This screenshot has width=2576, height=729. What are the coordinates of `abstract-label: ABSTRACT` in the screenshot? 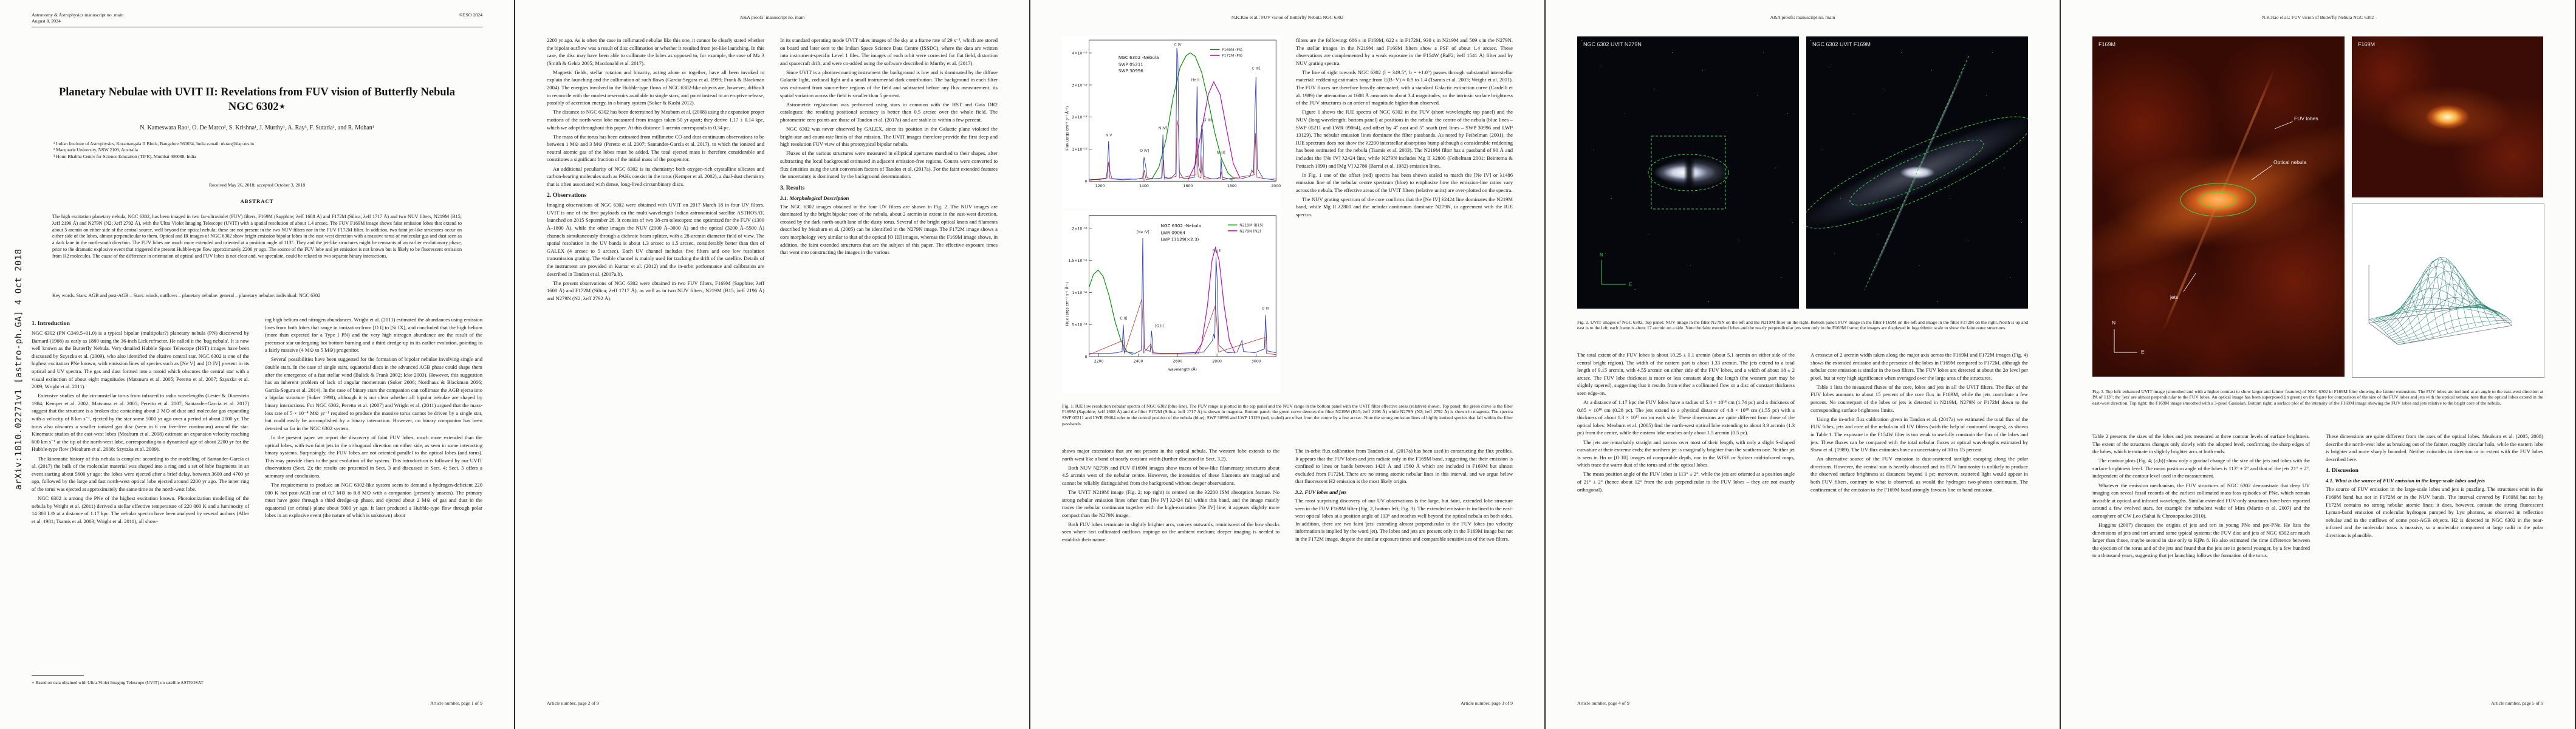 It's located at (257, 201).